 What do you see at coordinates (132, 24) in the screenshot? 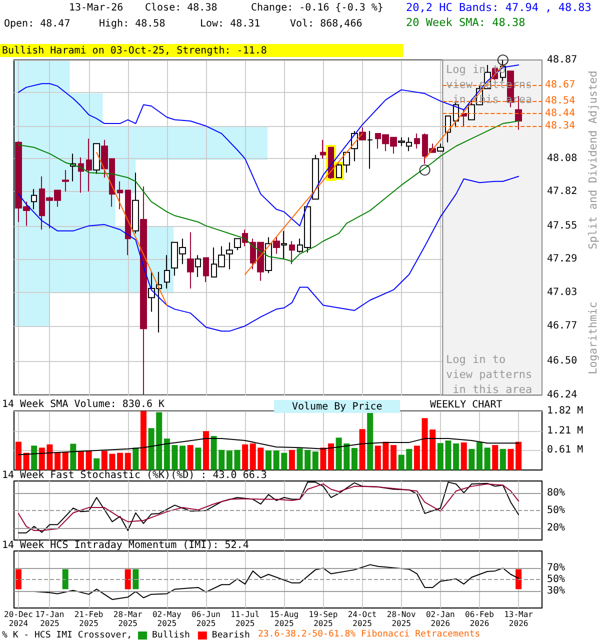
I see `text: High: 48.58` at bounding box center [132, 24].